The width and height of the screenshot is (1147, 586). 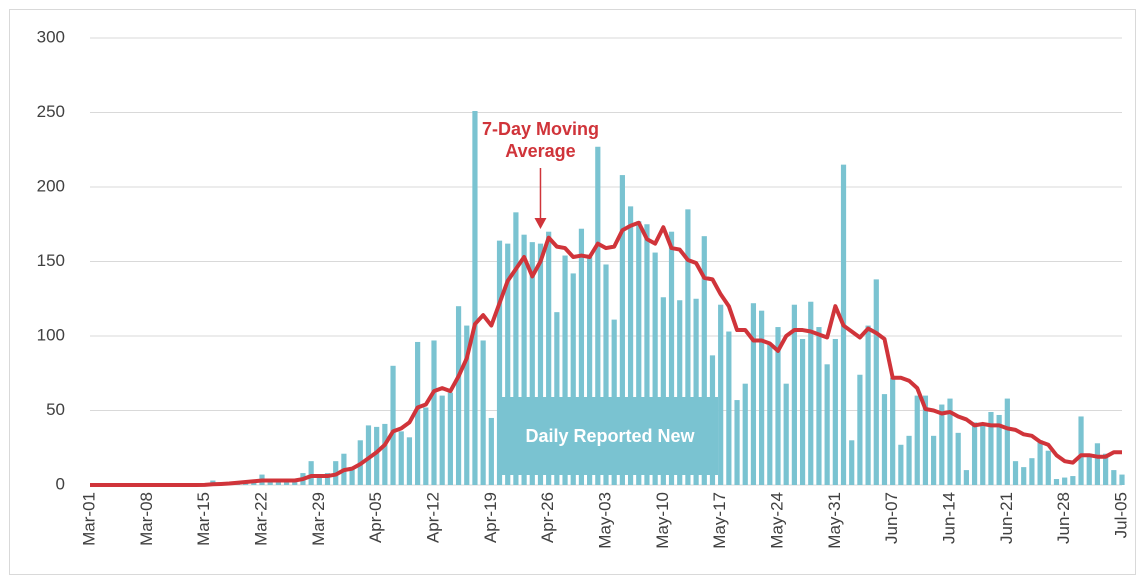 What do you see at coordinates (1006, 518) in the screenshot?
I see `x-tick-label: Jun-21` at bounding box center [1006, 518].